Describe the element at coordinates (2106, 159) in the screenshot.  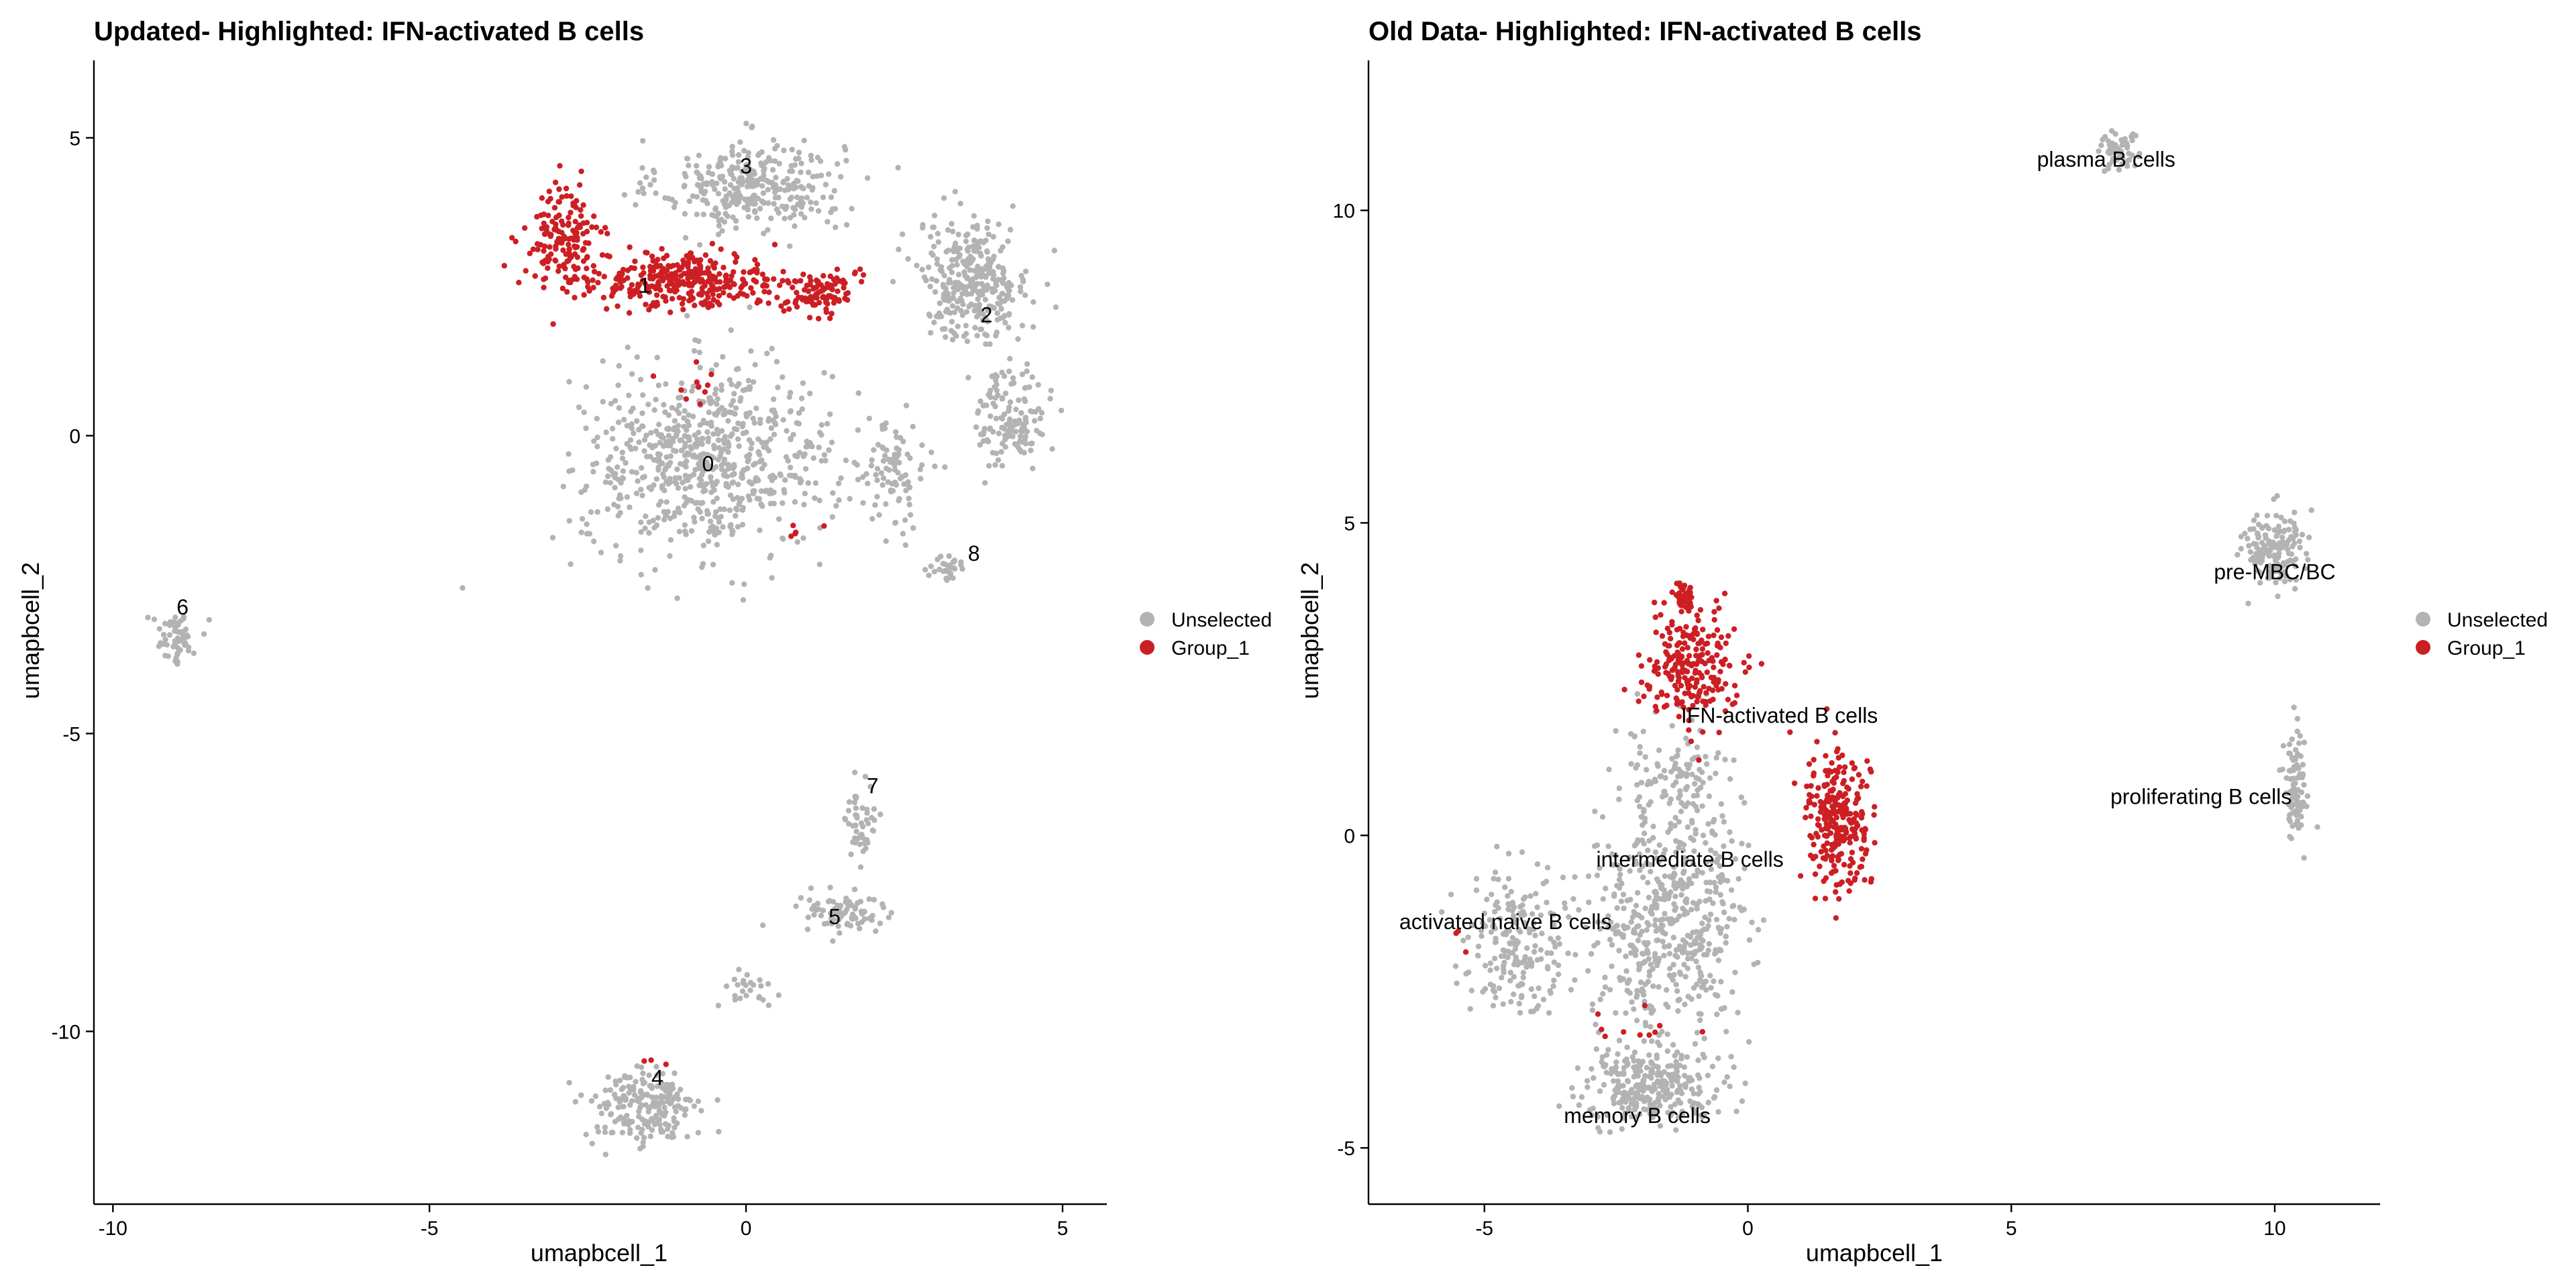
I see `cluster-label: plasma B cells` at that location.